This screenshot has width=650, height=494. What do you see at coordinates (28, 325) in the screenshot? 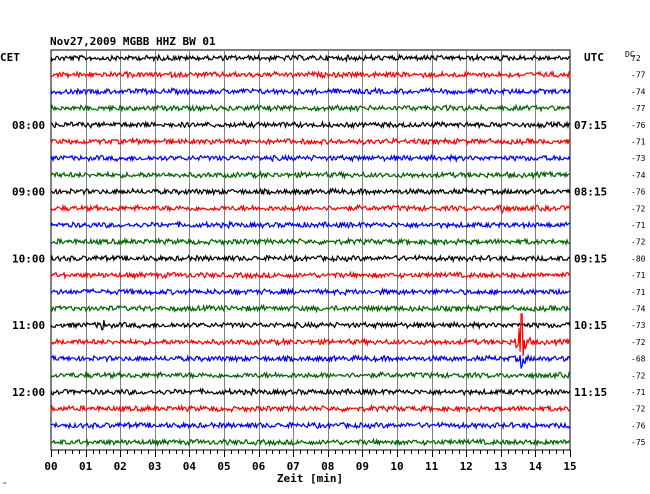
I see `cet-time-label: 11:00` at bounding box center [28, 325].